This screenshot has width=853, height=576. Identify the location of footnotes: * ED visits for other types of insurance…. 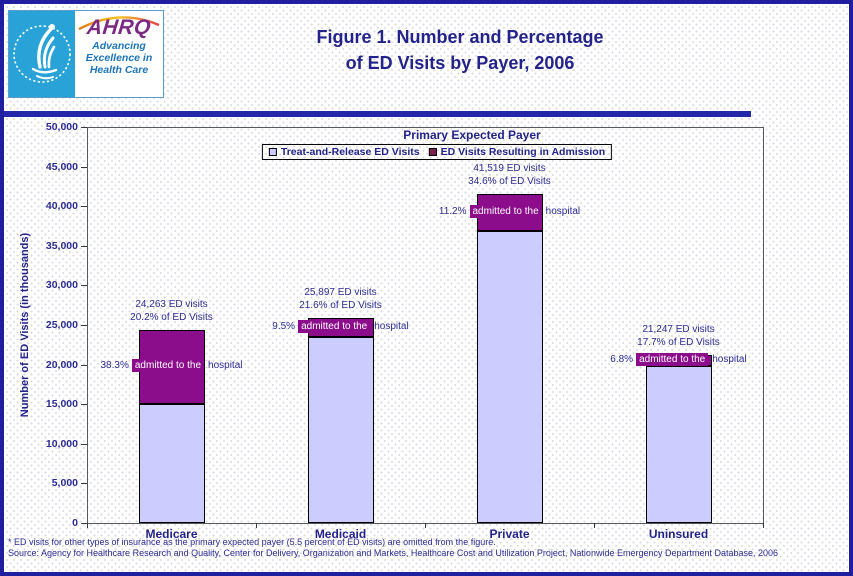
(429, 548).